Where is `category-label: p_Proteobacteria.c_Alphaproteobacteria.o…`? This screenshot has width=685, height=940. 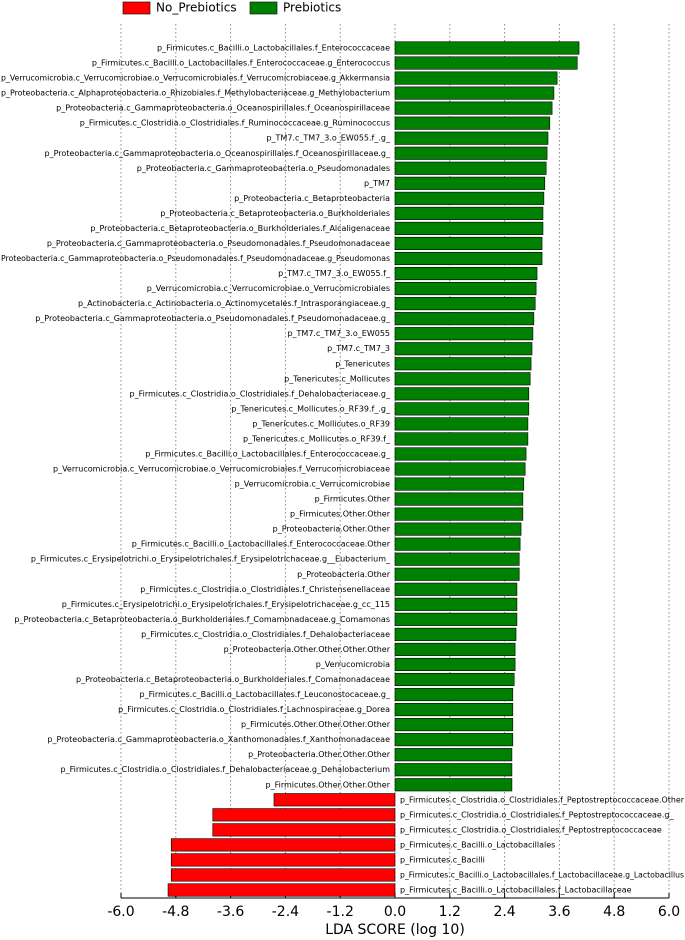
category-label: p_Proteobacteria.c_Alphaproteobacteria.o… is located at coordinates (195, 93).